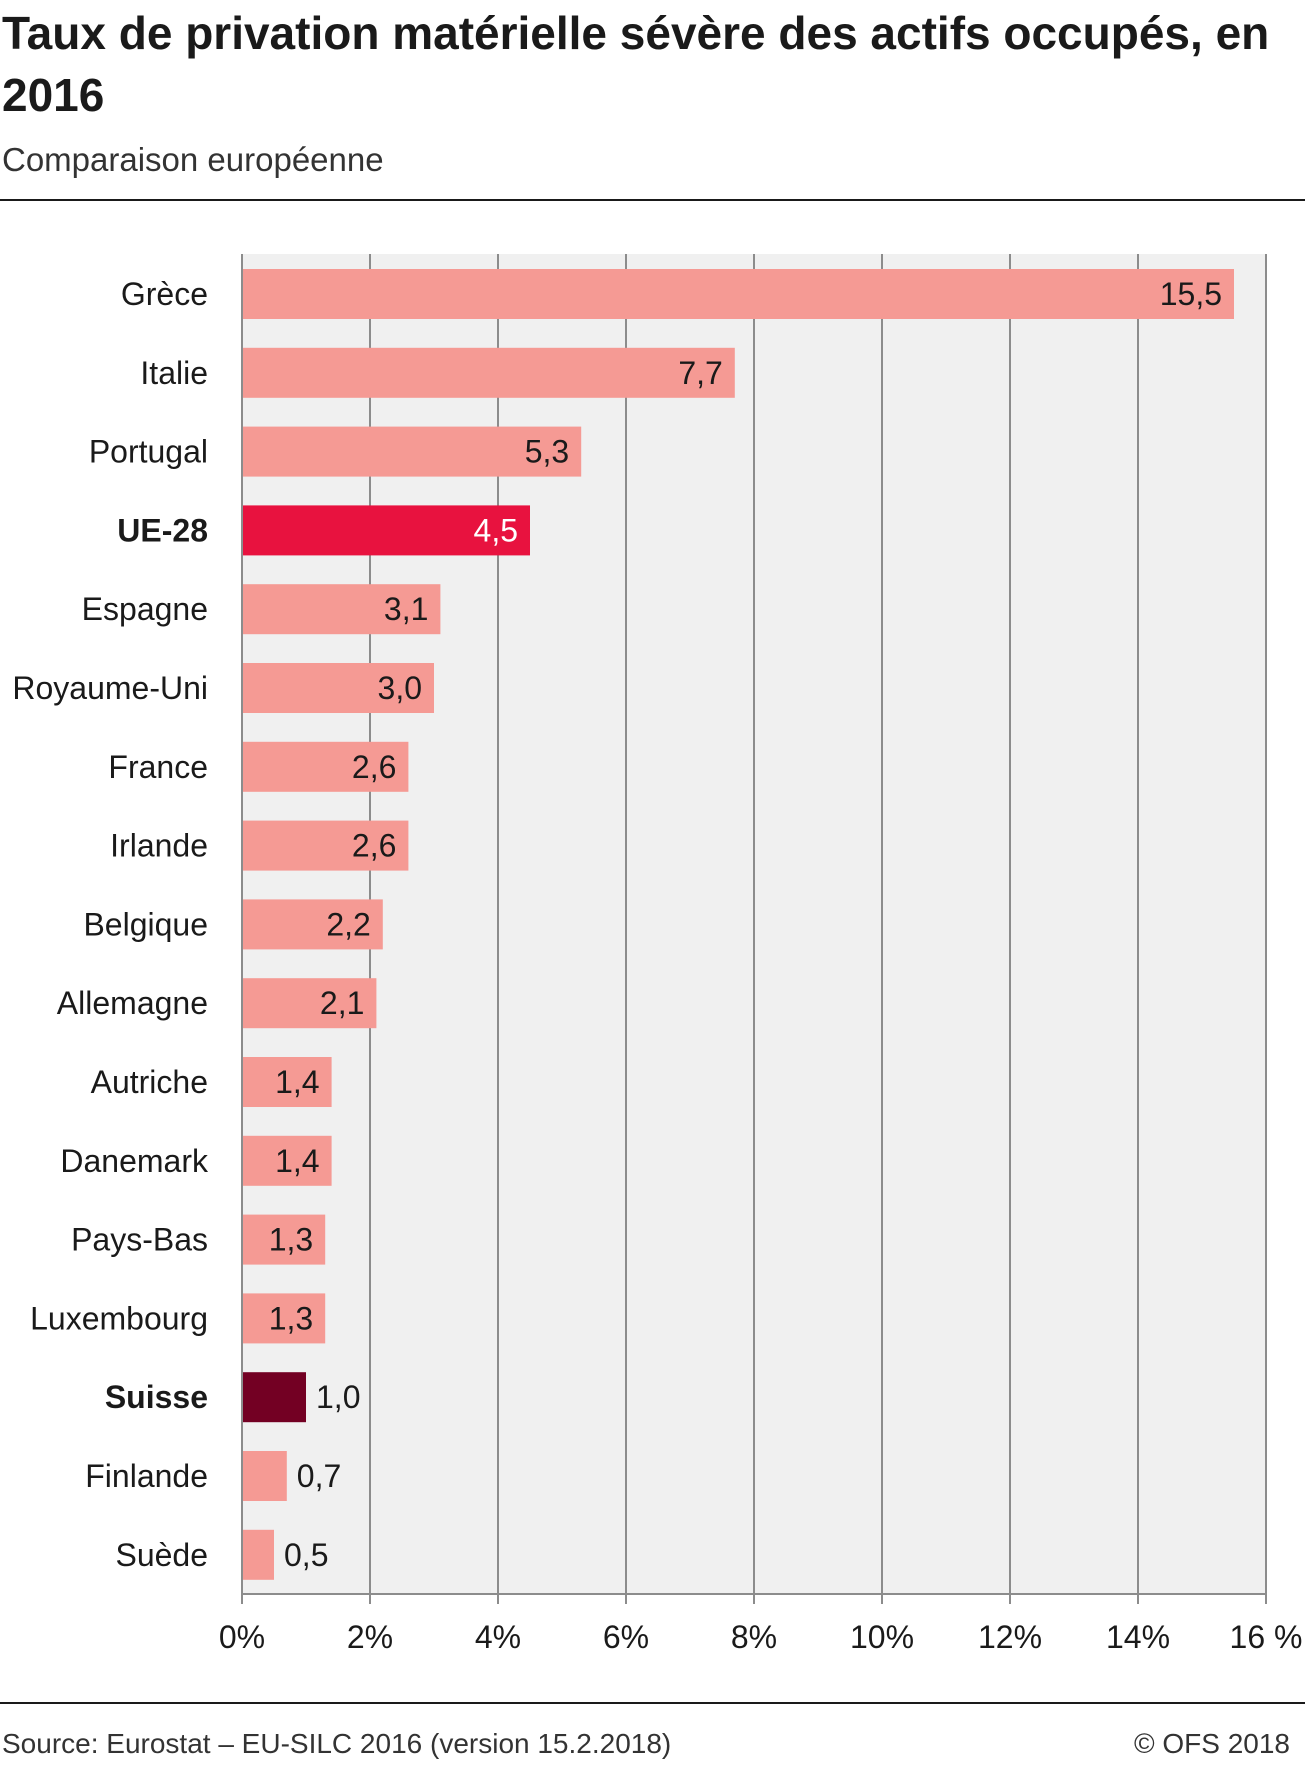 The width and height of the screenshot is (1305, 1766). What do you see at coordinates (400, 688) in the screenshot?
I see `data-label: 3,0` at bounding box center [400, 688].